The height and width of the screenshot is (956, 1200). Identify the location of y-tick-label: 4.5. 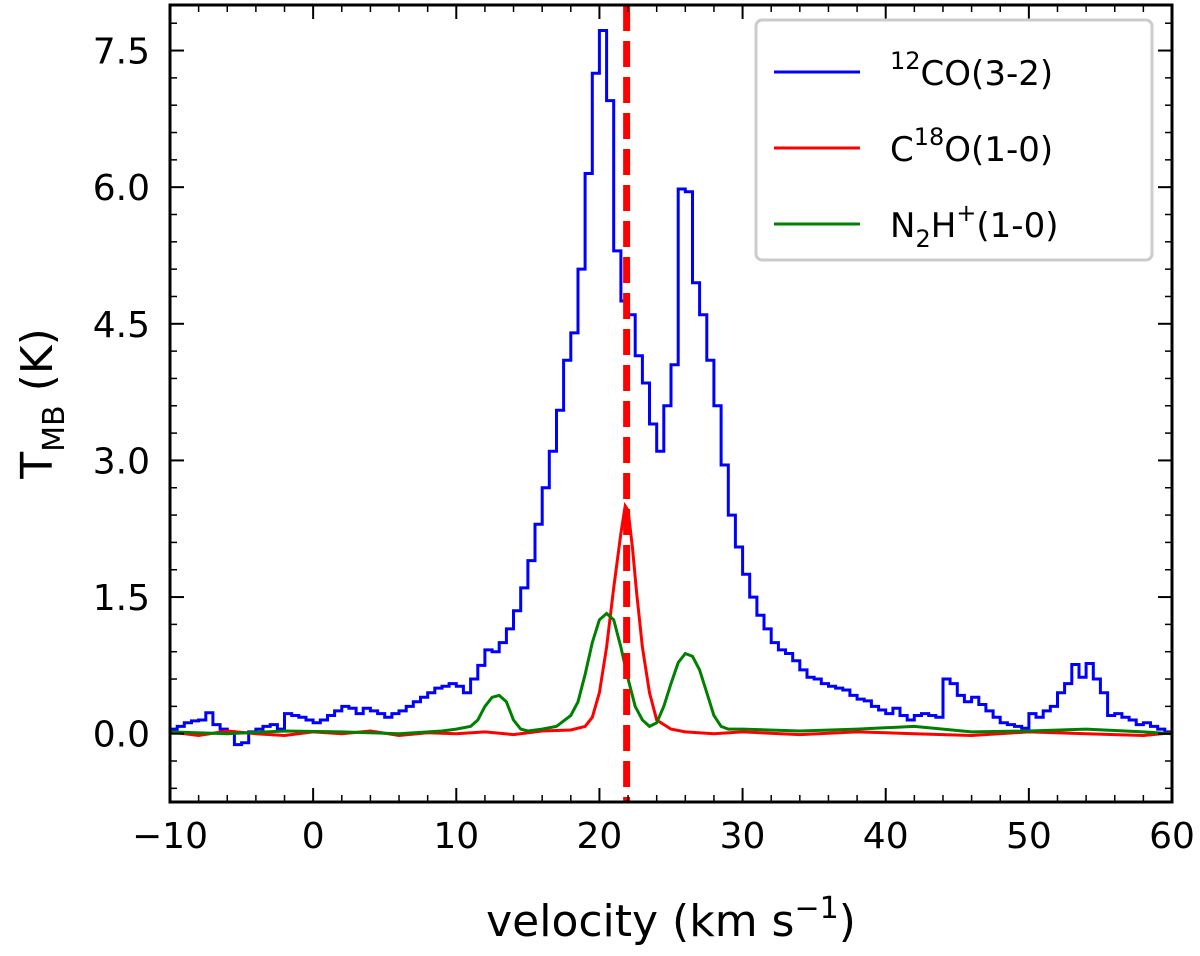
(121, 325).